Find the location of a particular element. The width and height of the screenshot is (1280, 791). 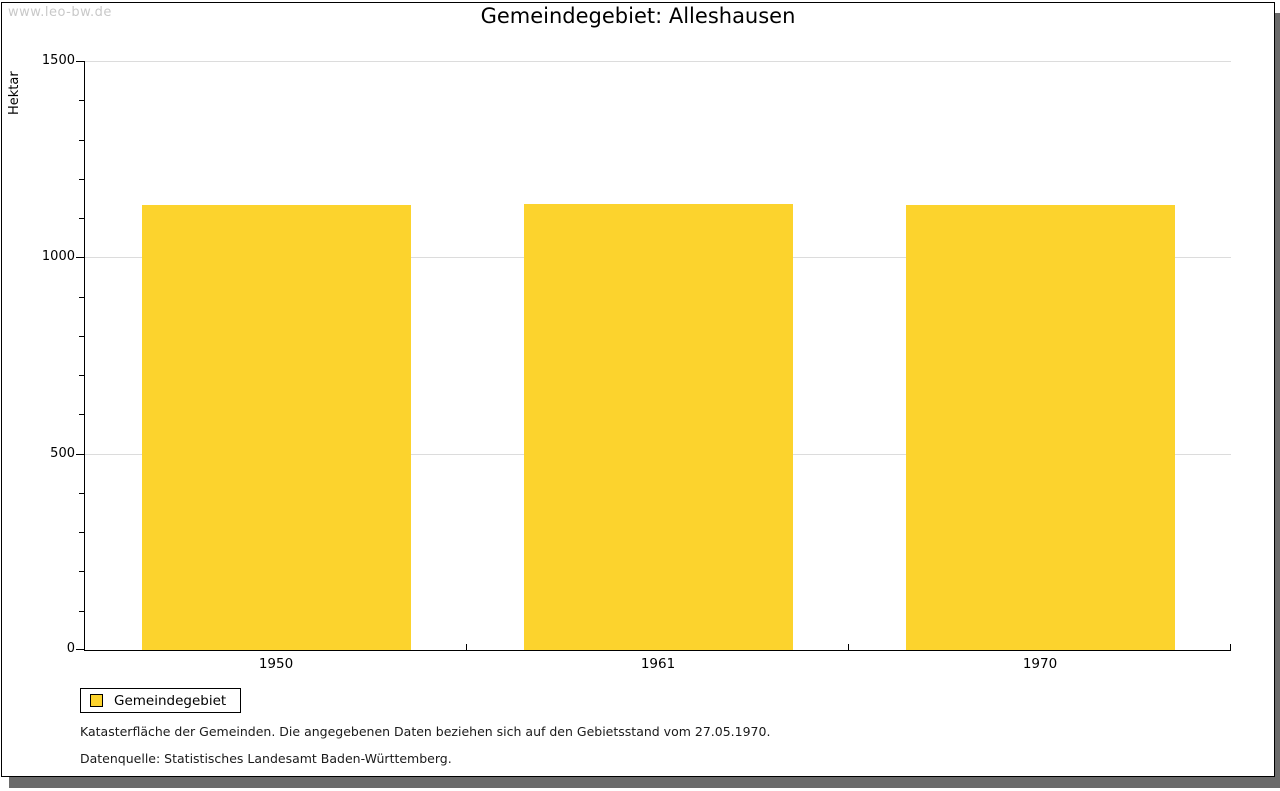

gridline is located at coordinates (658, 61).